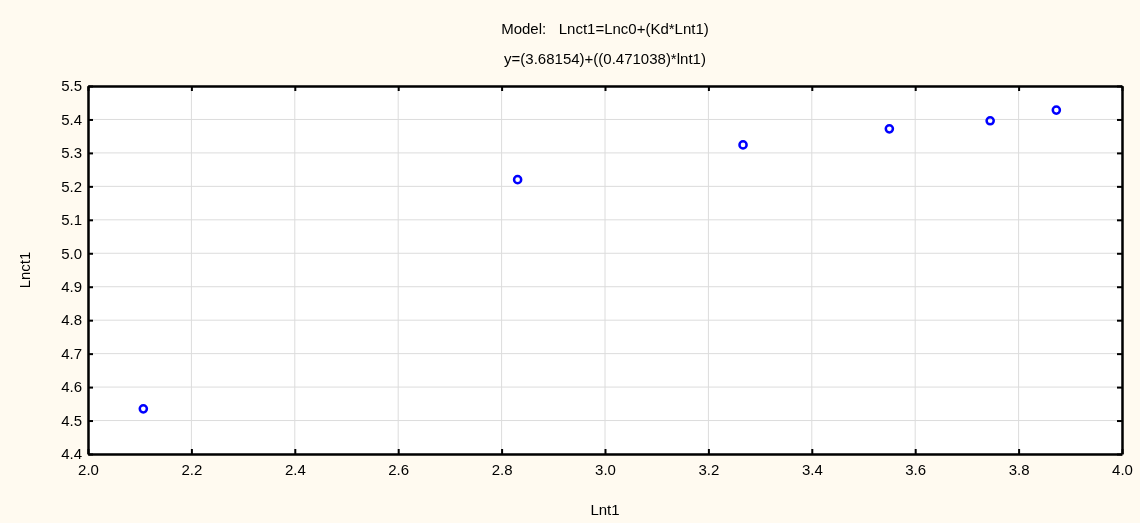  What do you see at coordinates (709, 469) in the screenshot?
I see `x-tick-label: 3.2` at bounding box center [709, 469].